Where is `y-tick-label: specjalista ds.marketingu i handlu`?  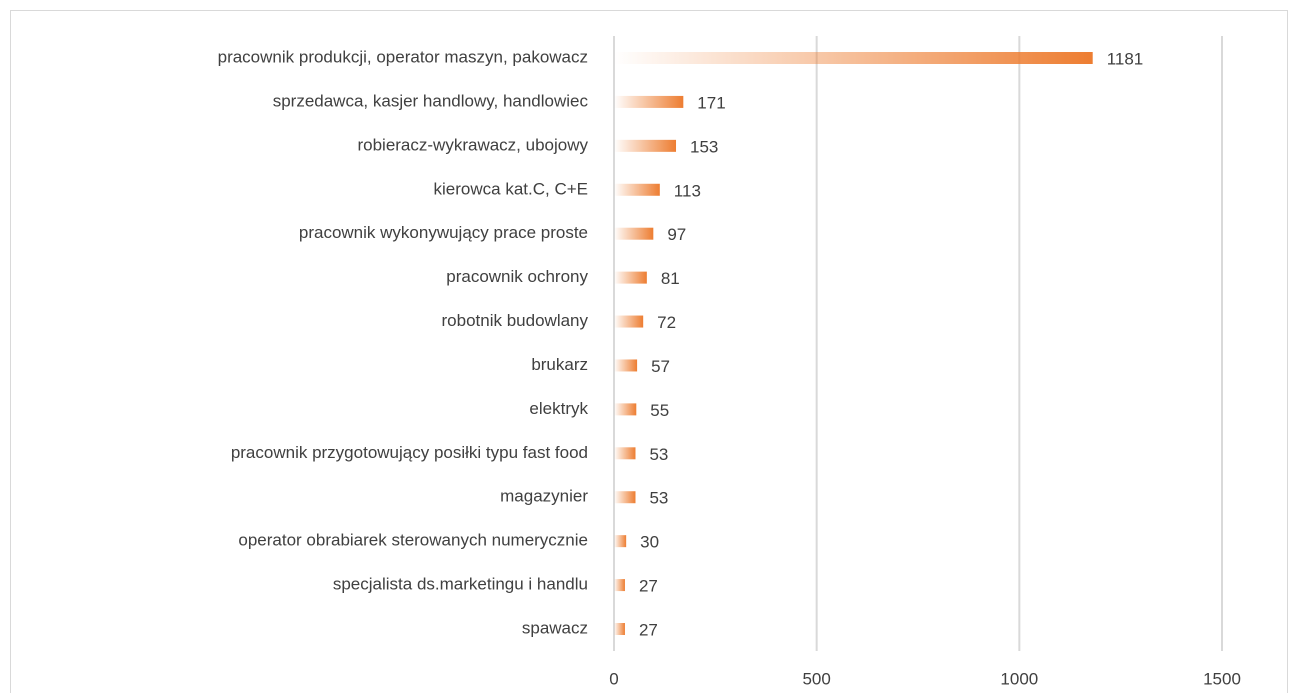 y-tick-label: specjalista ds.marketingu i handlu is located at coordinates (460, 584).